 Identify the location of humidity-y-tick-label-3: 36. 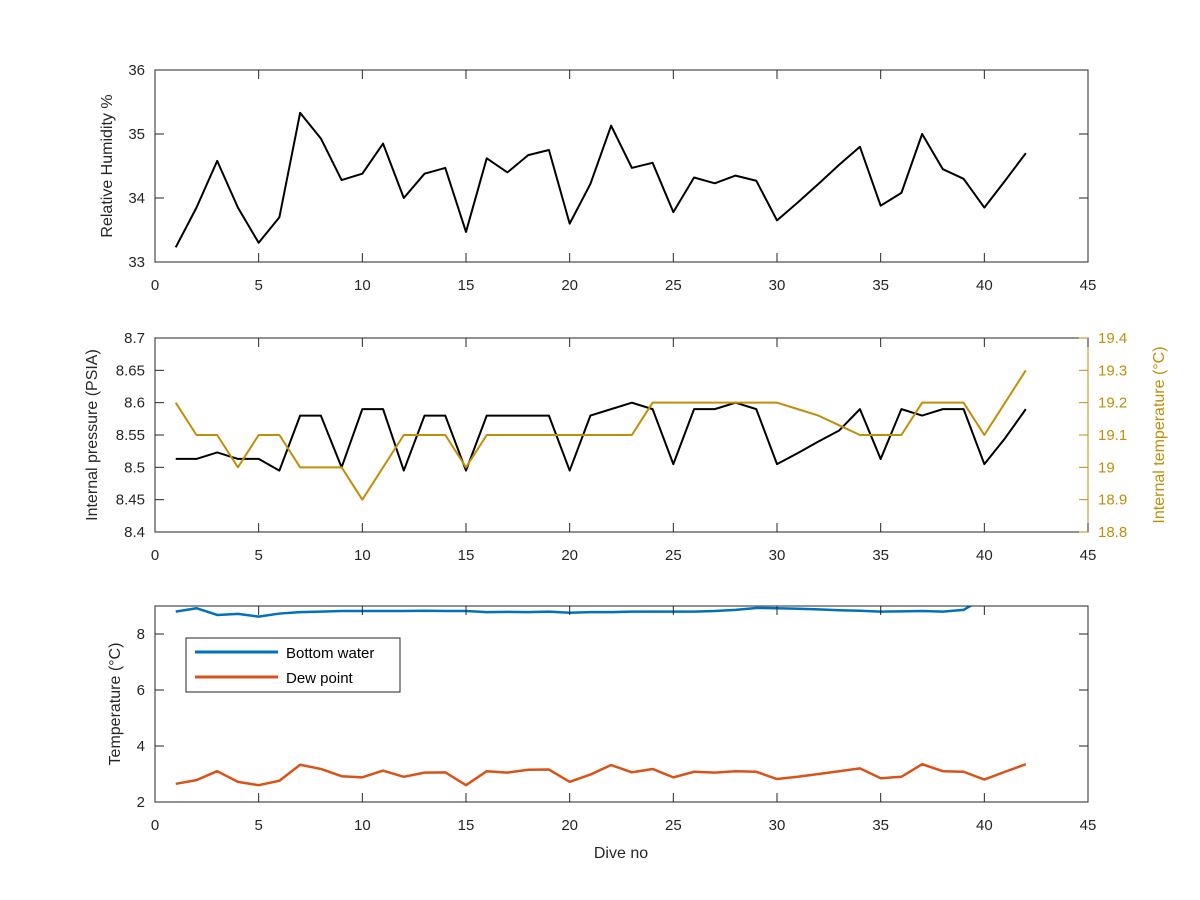
(136, 70).